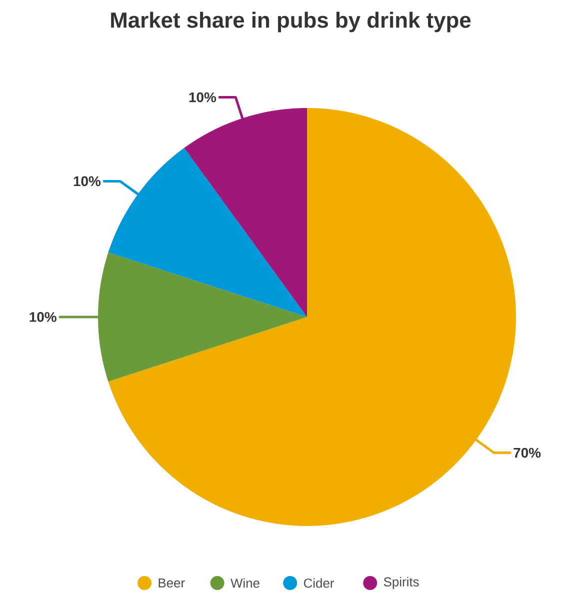  Describe the element at coordinates (319, 583) in the screenshot. I see `legend-label: Cider` at that location.